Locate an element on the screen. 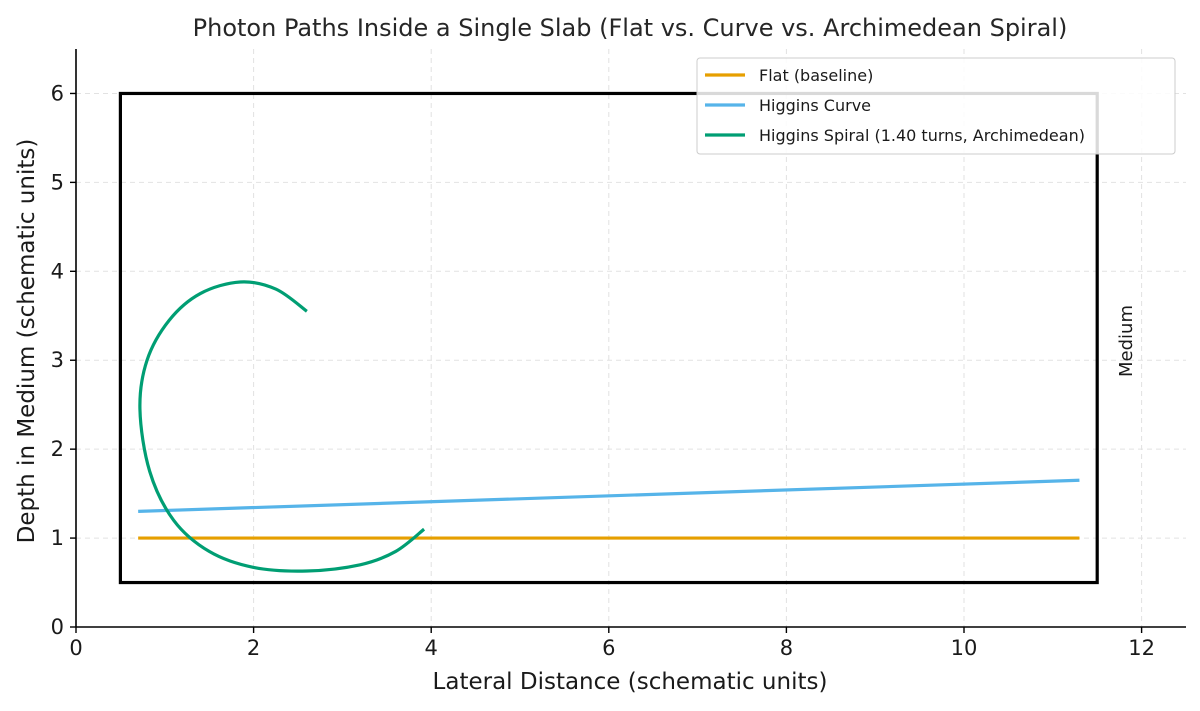  x-tick-label: 6 is located at coordinates (608, 648).